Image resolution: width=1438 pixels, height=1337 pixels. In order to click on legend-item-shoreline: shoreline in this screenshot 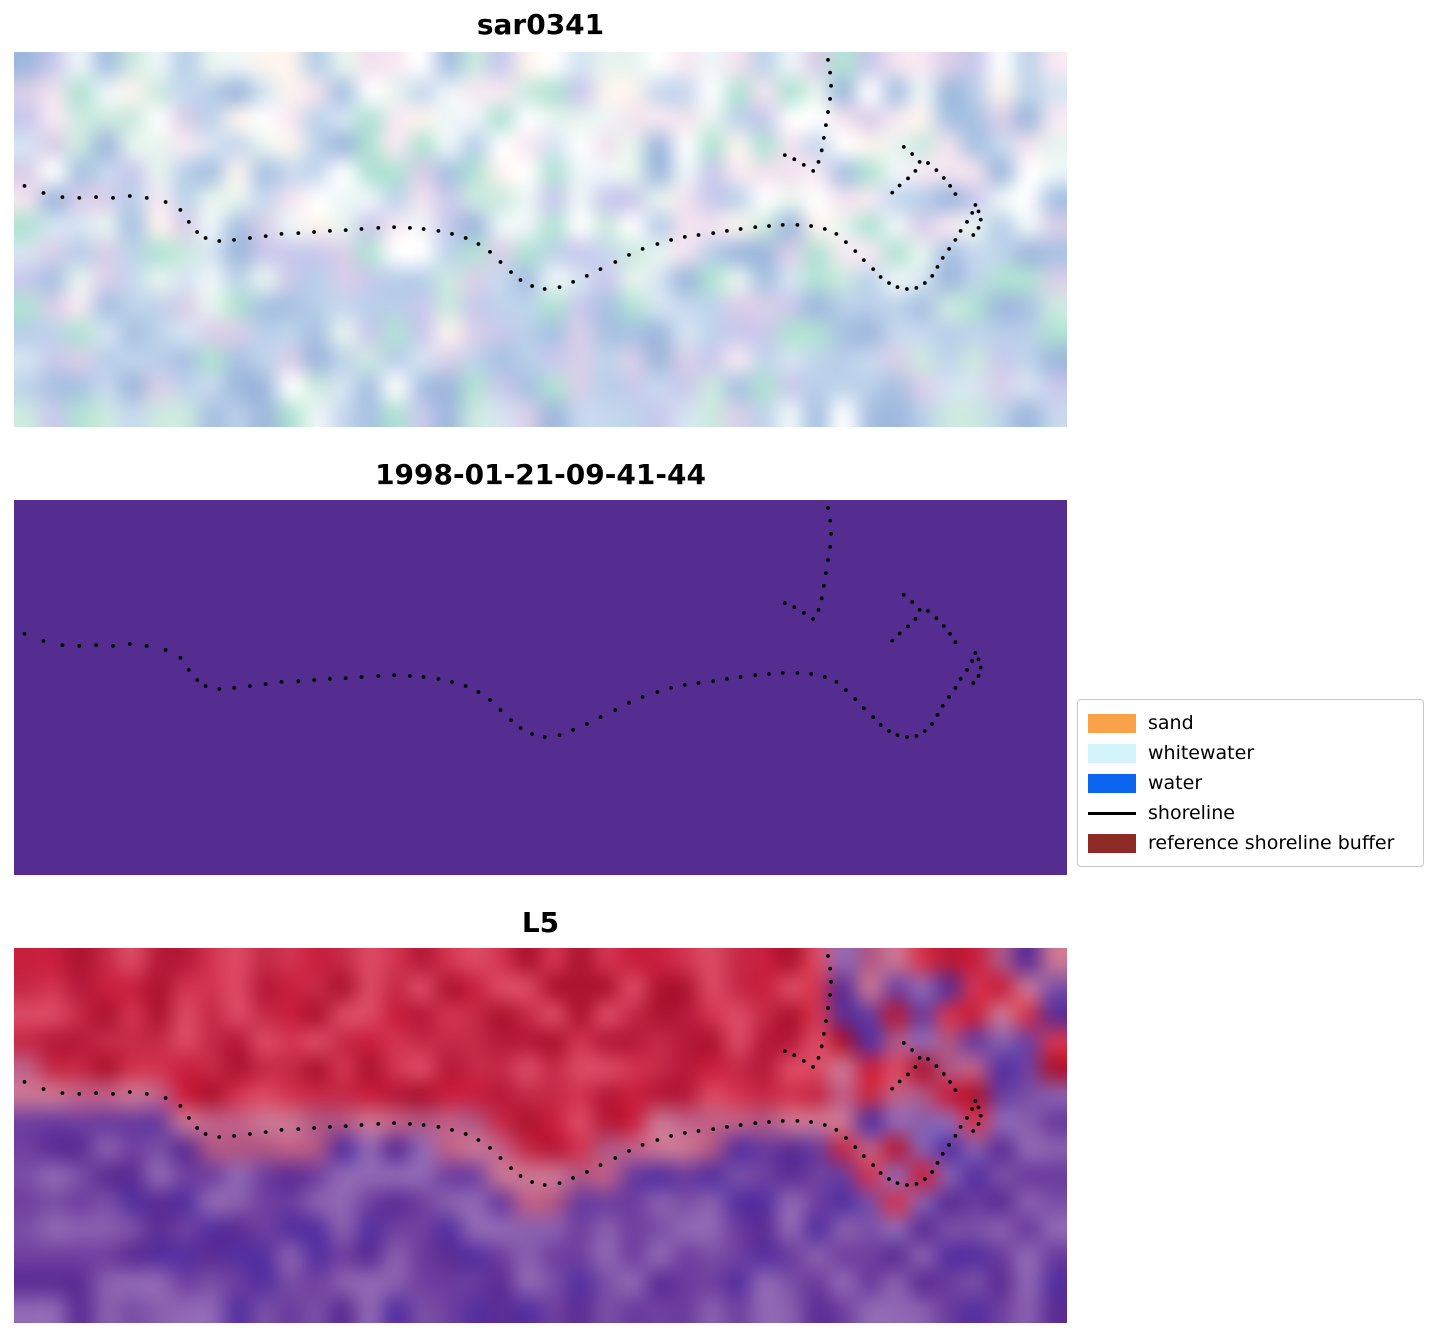, I will do `click(1250, 813)`.